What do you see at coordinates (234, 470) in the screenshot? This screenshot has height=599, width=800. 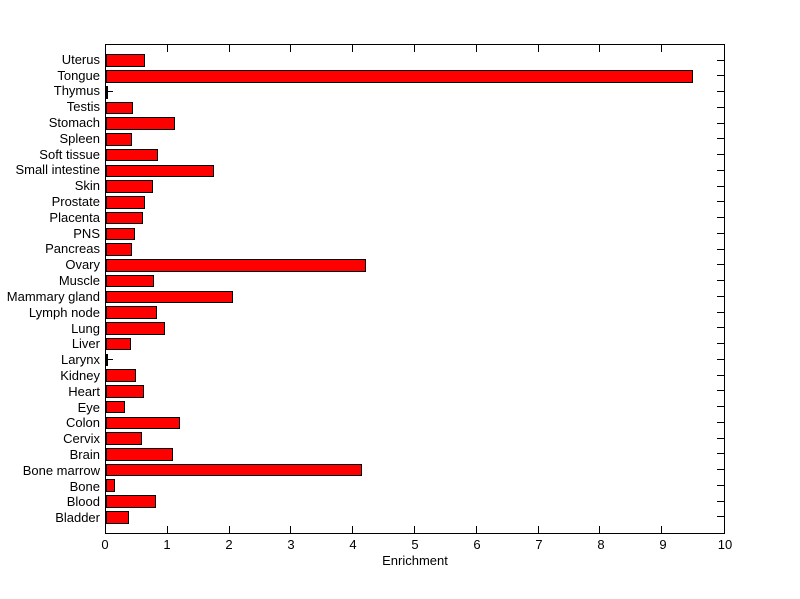 I see `bar-bone-marrow` at bounding box center [234, 470].